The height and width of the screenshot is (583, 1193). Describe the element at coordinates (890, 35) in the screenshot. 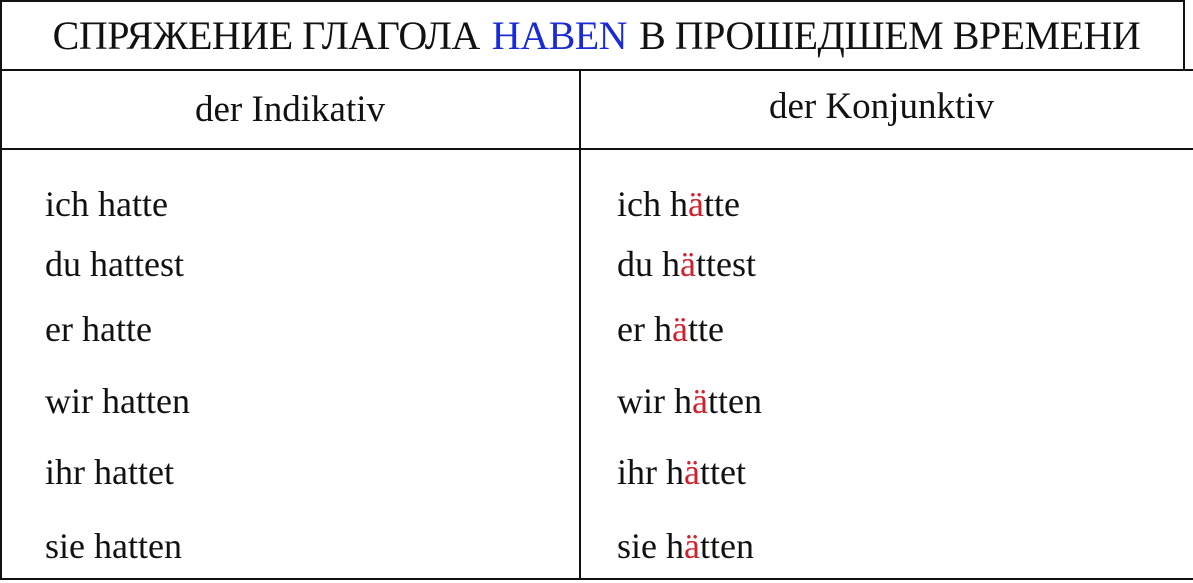

I see `title-text: В ПРОШЕДШЕМ ВРЕМЕНИ` at that location.